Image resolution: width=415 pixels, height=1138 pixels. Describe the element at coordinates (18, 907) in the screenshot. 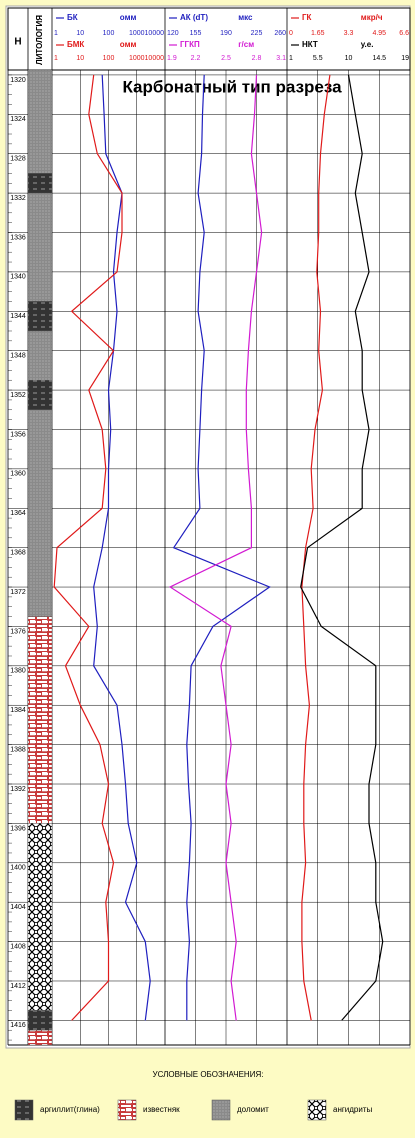

I see `depth-label: 1404` at that location.